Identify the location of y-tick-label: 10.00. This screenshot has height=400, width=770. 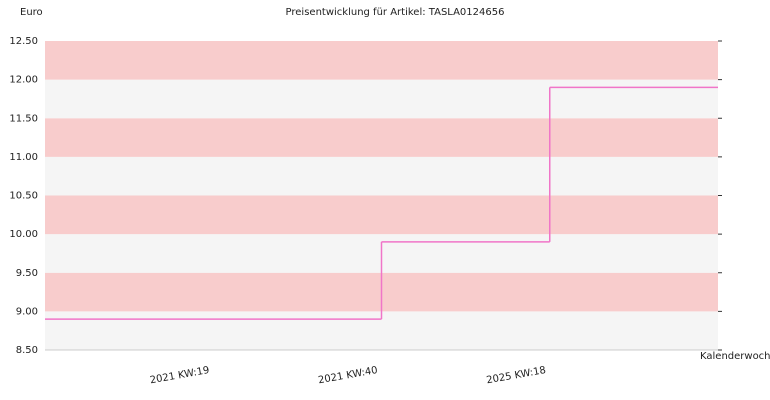
(23, 234).